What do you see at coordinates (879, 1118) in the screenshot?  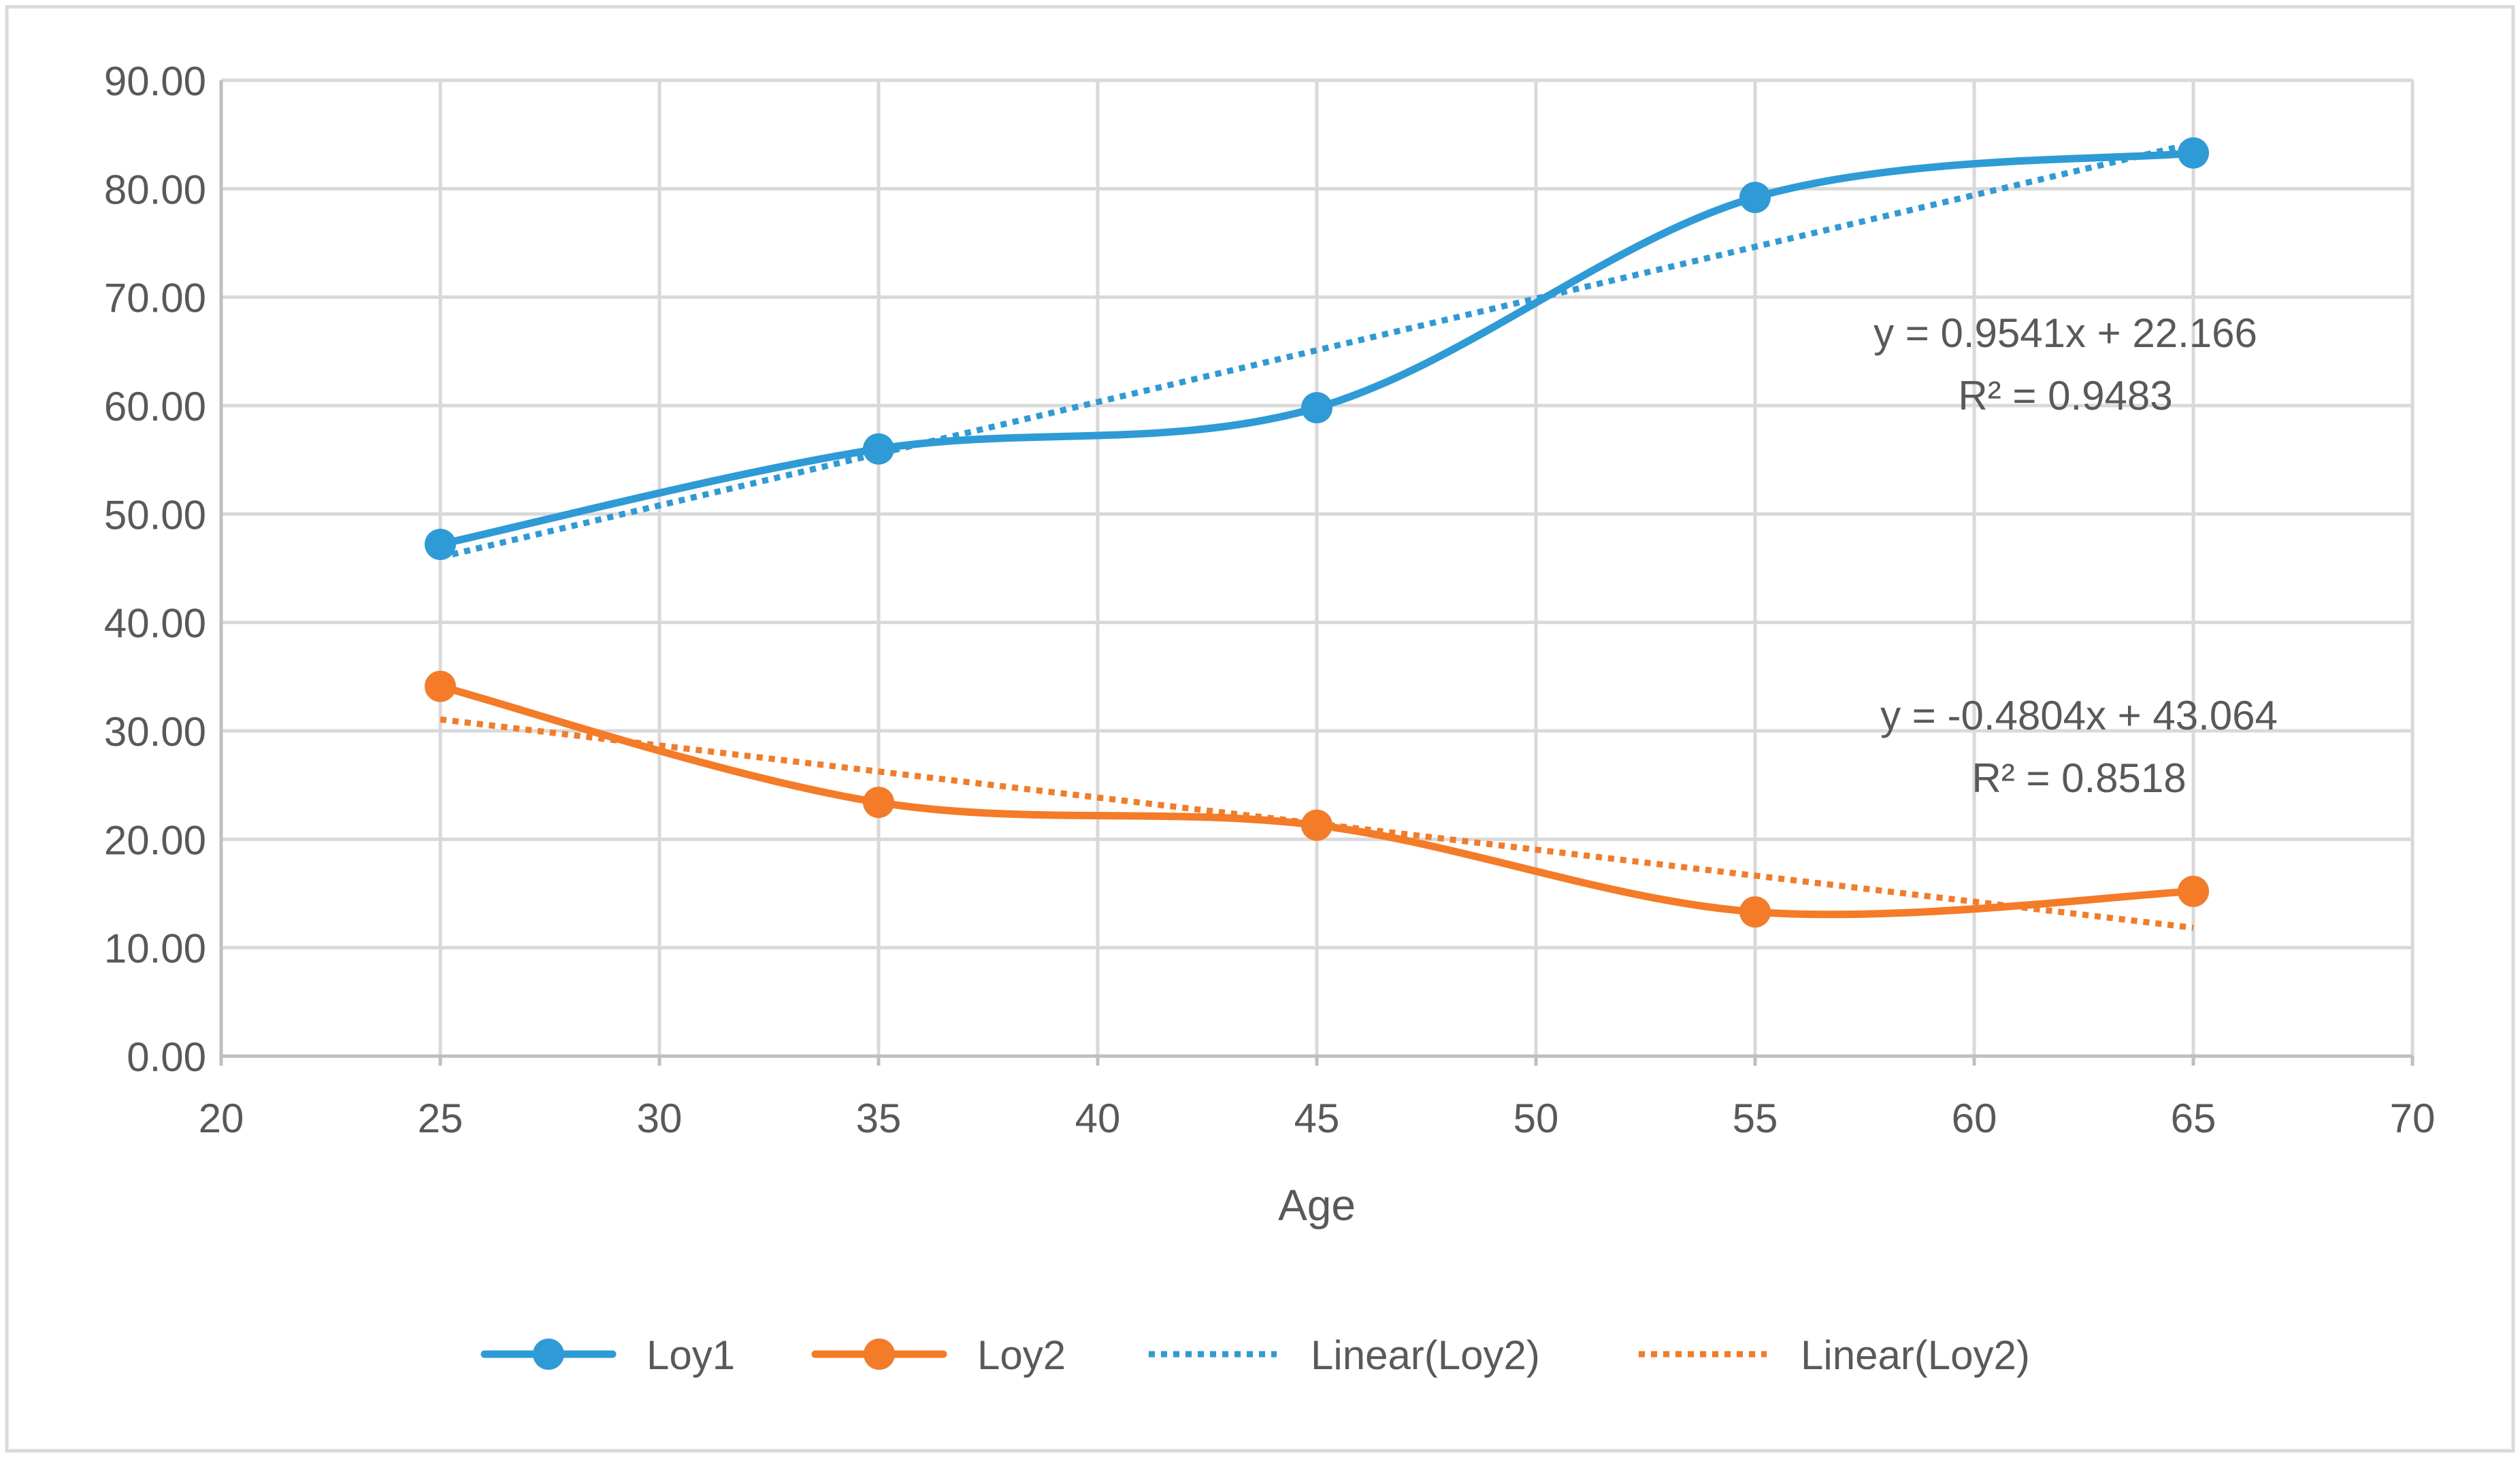 I see `x-tick-label: 35` at bounding box center [879, 1118].